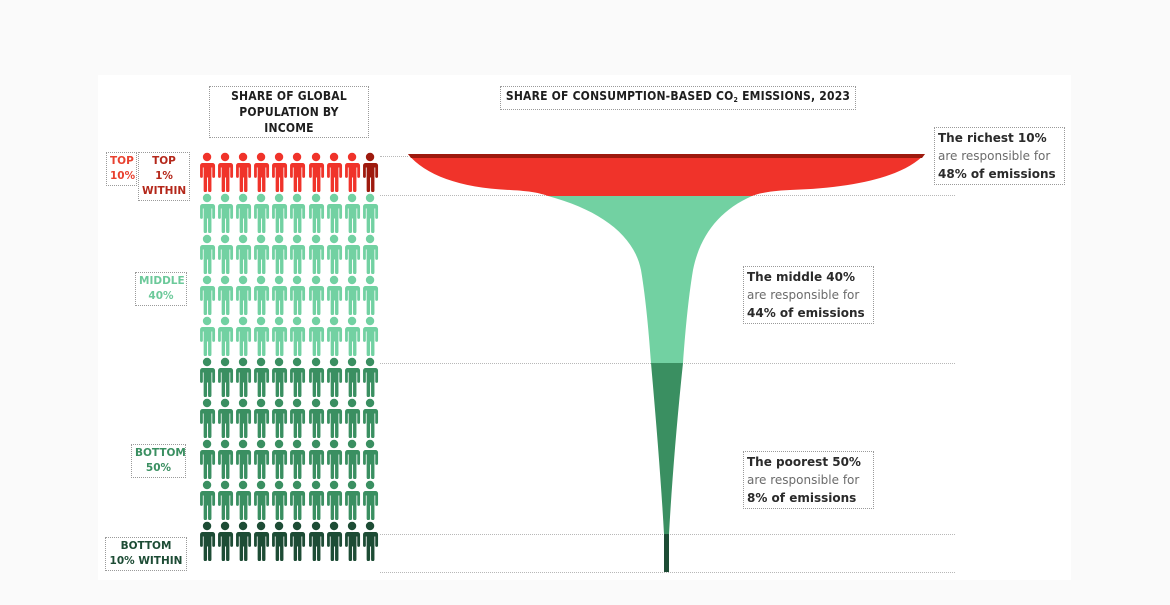 The height and width of the screenshot is (605, 1170). I want to click on callout-poorest-title: The poorest 50%, so click(804, 462).